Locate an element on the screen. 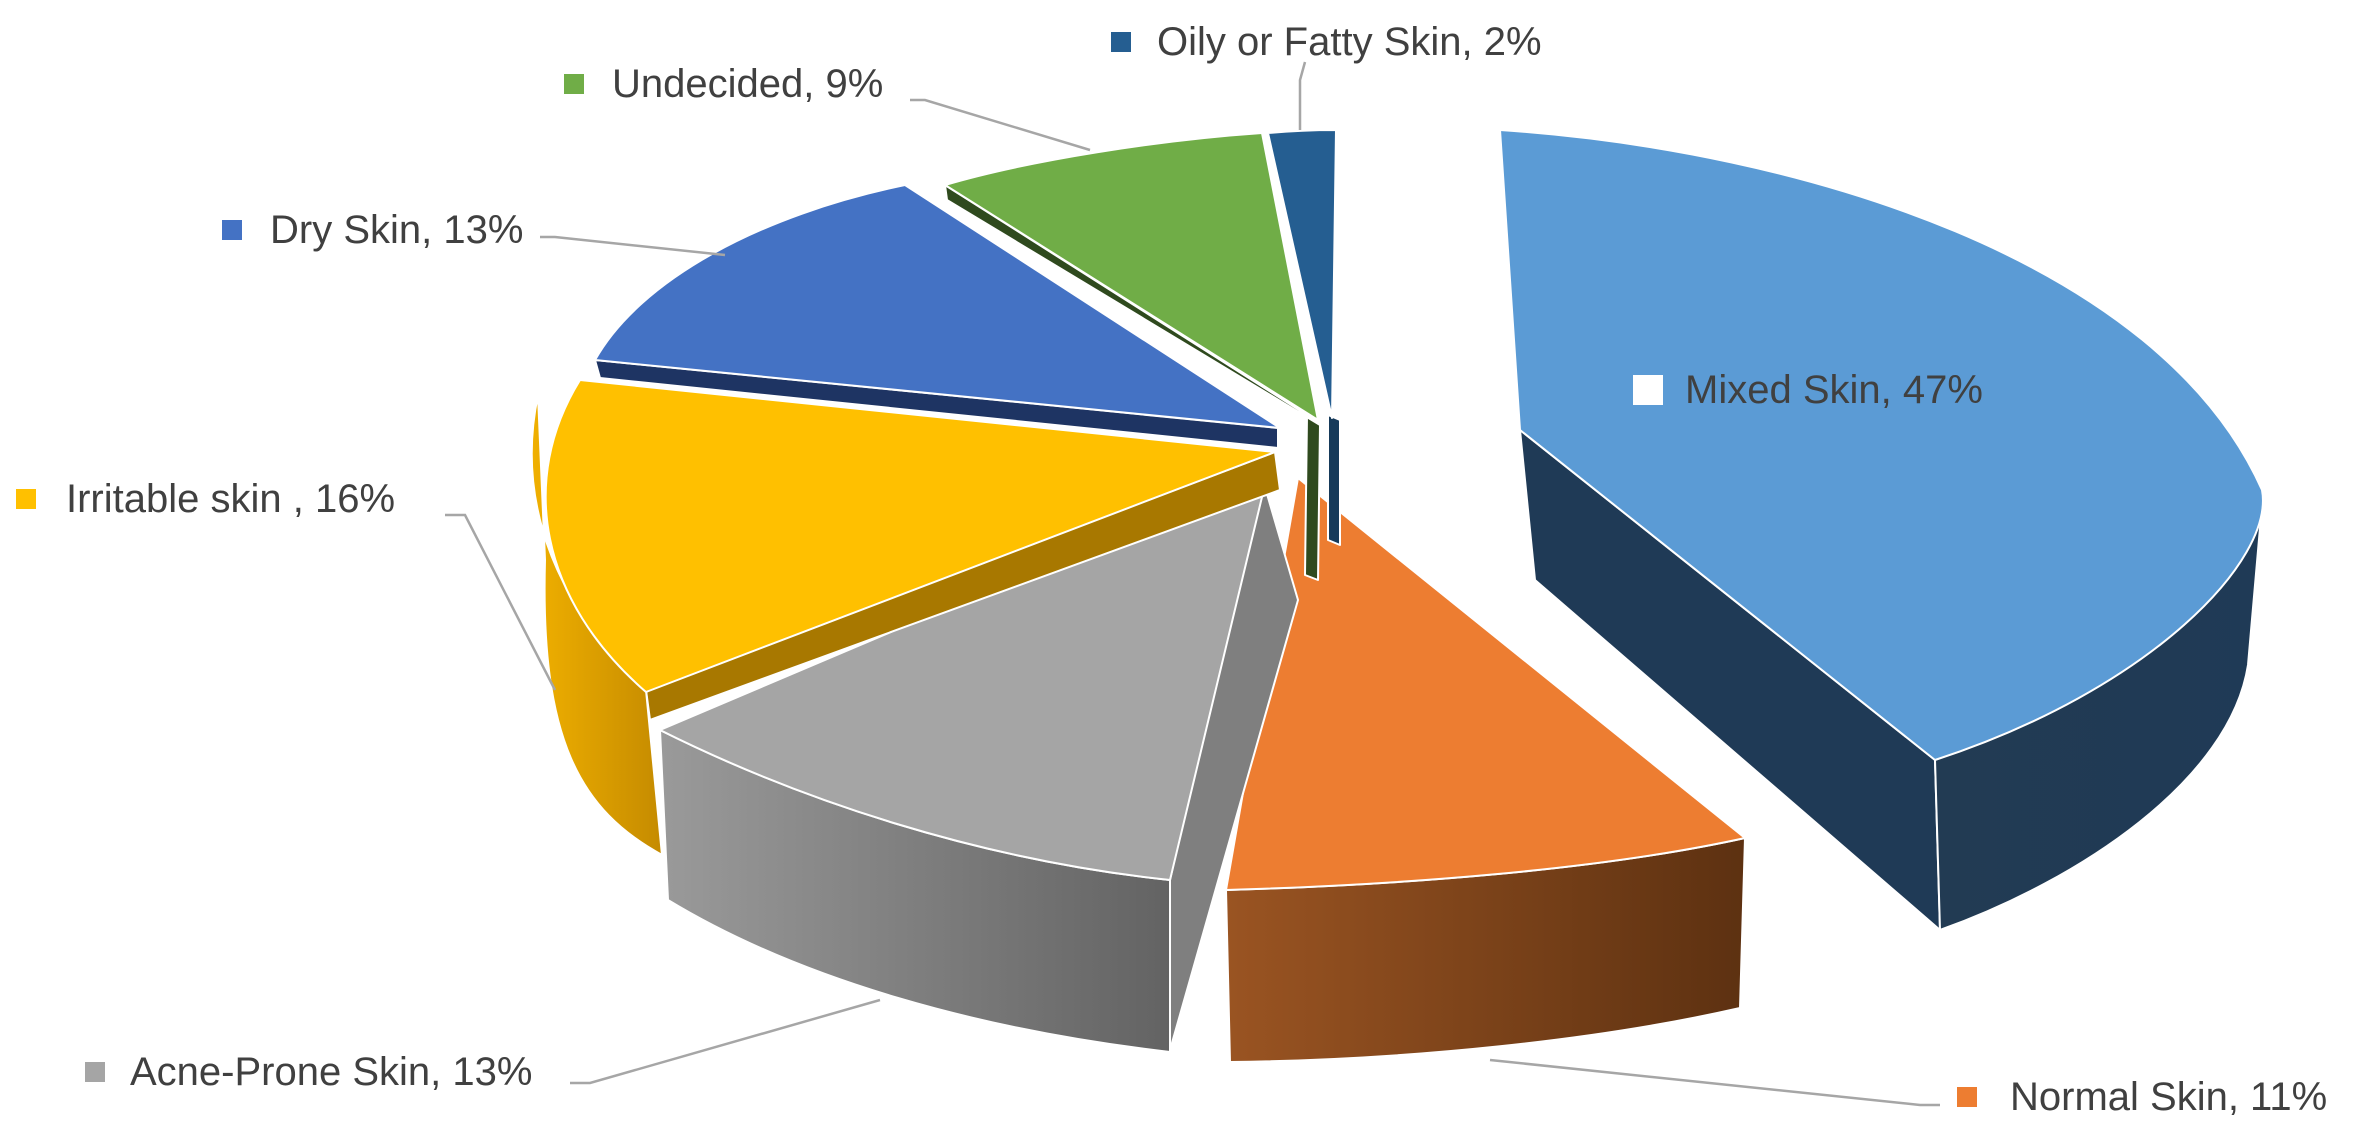 The height and width of the screenshot is (1142, 2379). slice-irritable-skin is located at coordinates (905, 617).